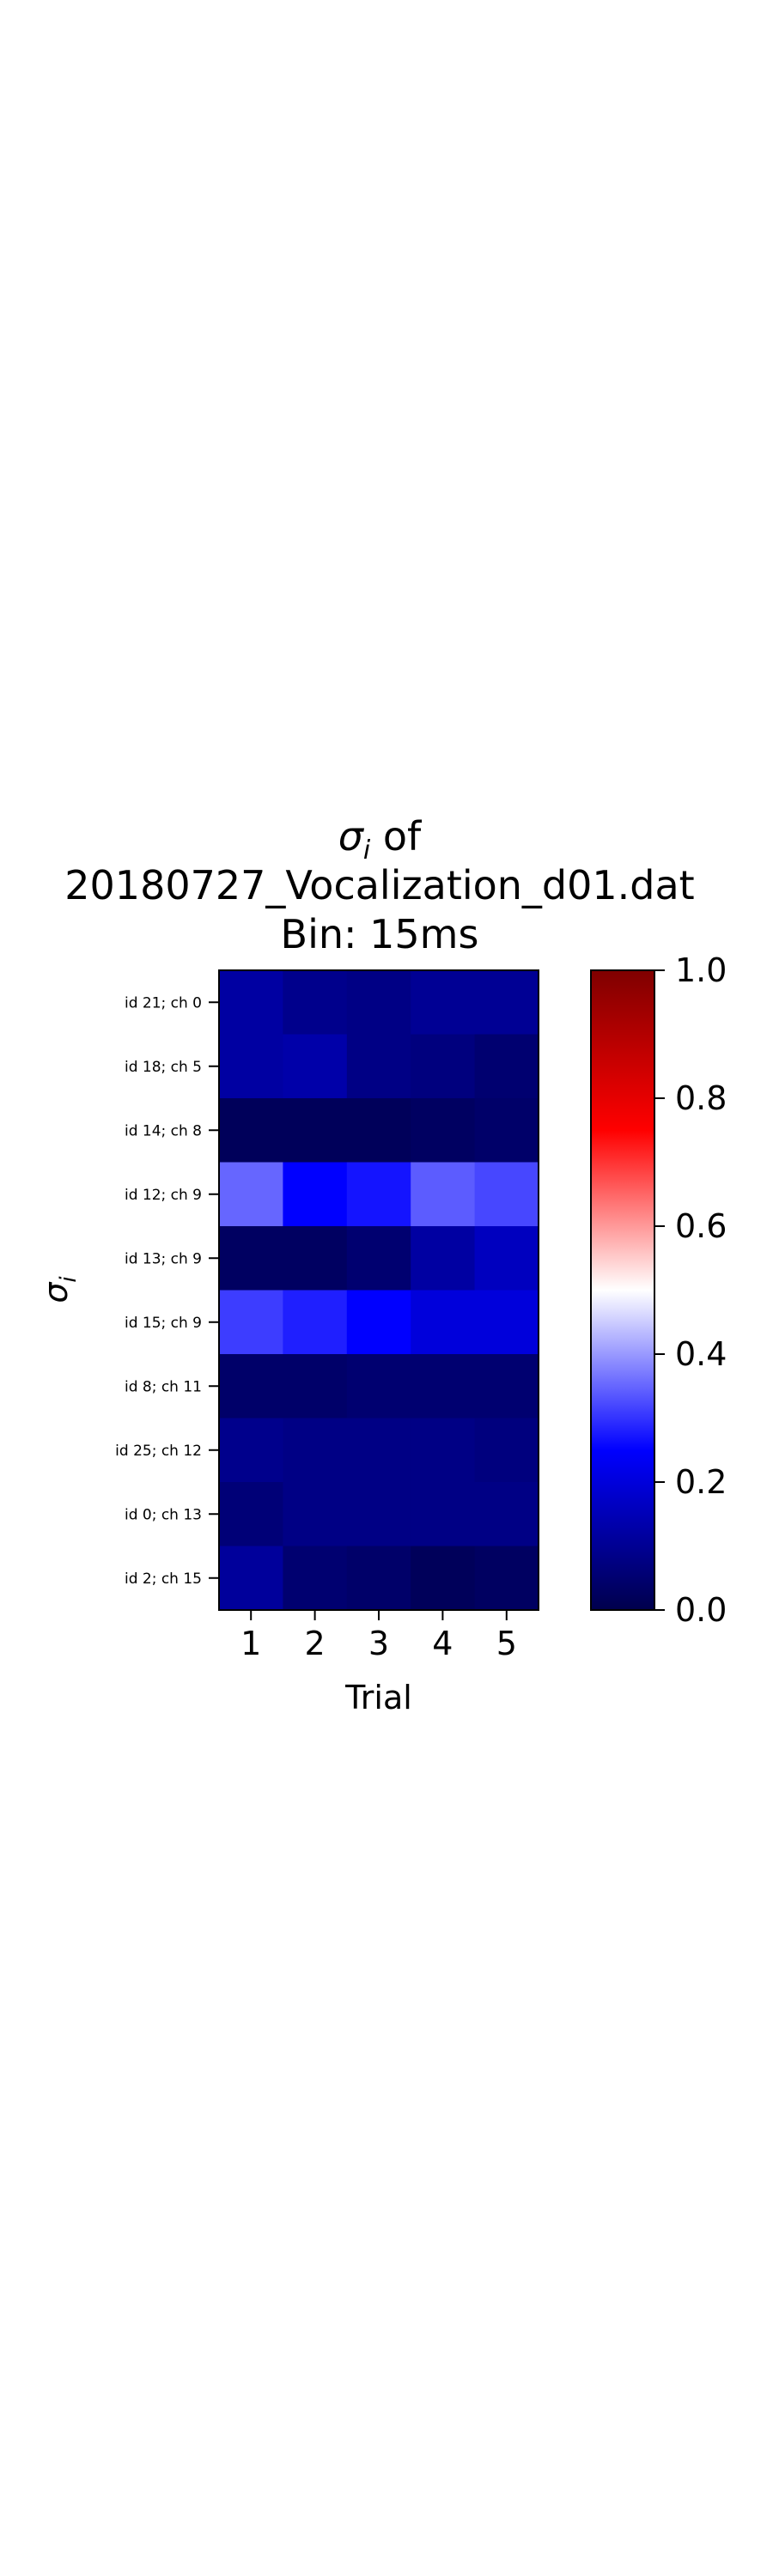 This screenshot has width=773, height=2576. What do you see at coordinates (701, 1098) in the screenshot?
I see `colorbar-tick-label: 0.8` at bounding box center [701, 1098].